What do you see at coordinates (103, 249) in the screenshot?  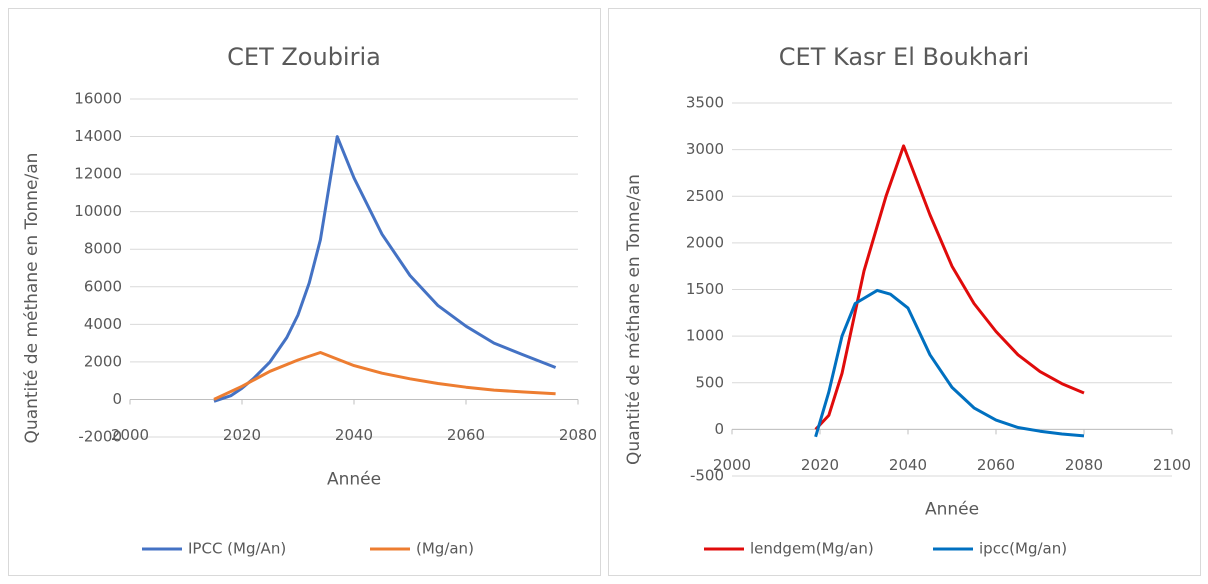 I see `y-tick-label: 8000` at bounding box center [103, 249].